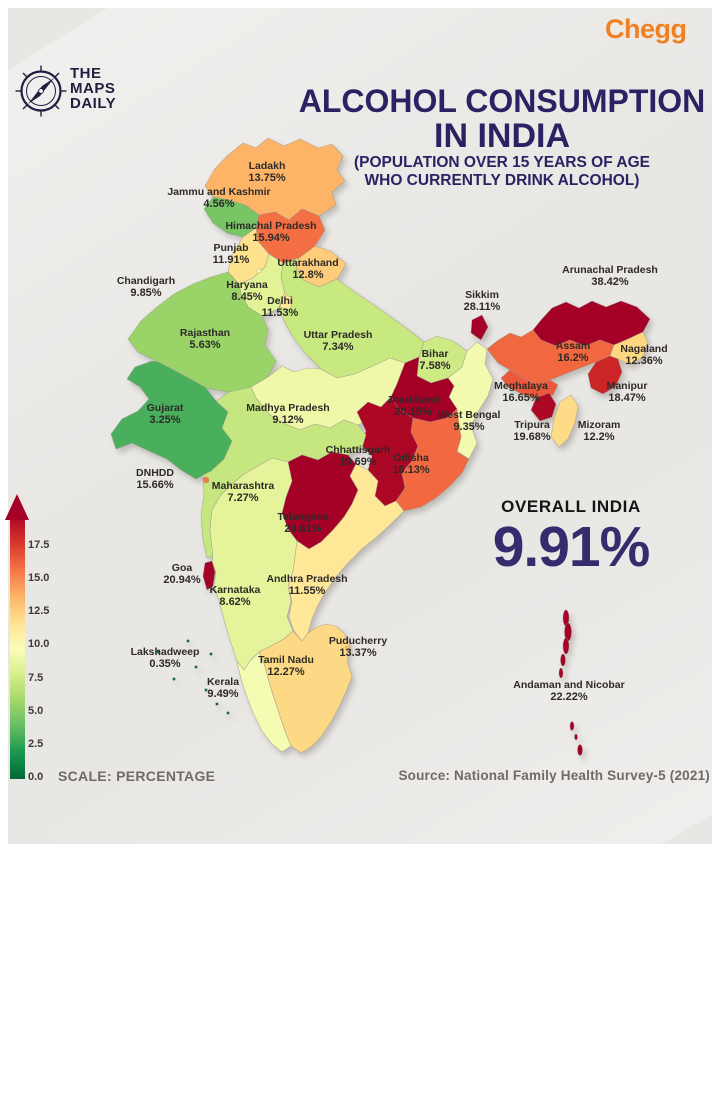  Describe the element at coordinates (358, 461) in the screenshot. I see `state-value: 19.69%` at that location.